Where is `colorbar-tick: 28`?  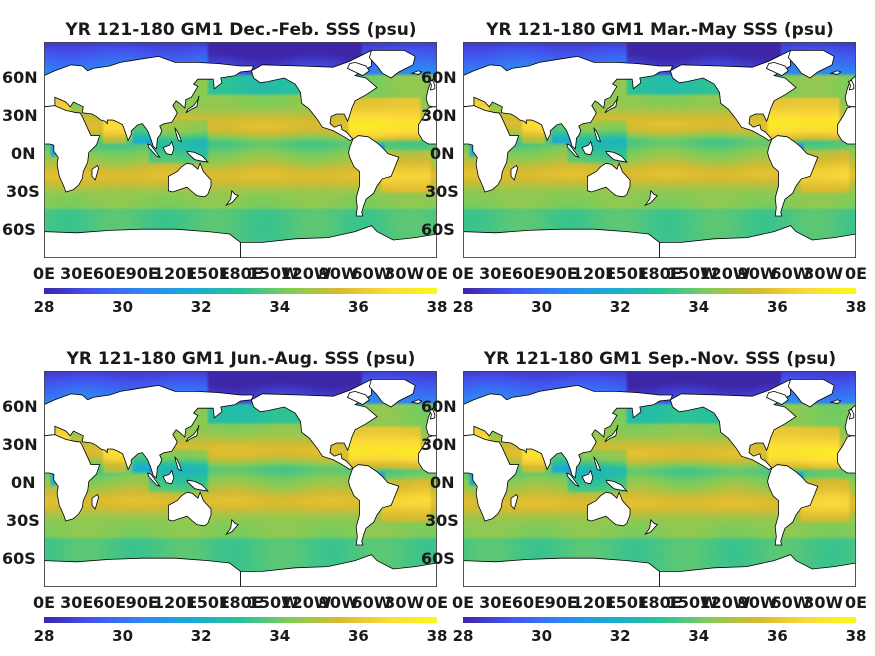 colorbar-tick: 28 is located at coordinates (44, 307).